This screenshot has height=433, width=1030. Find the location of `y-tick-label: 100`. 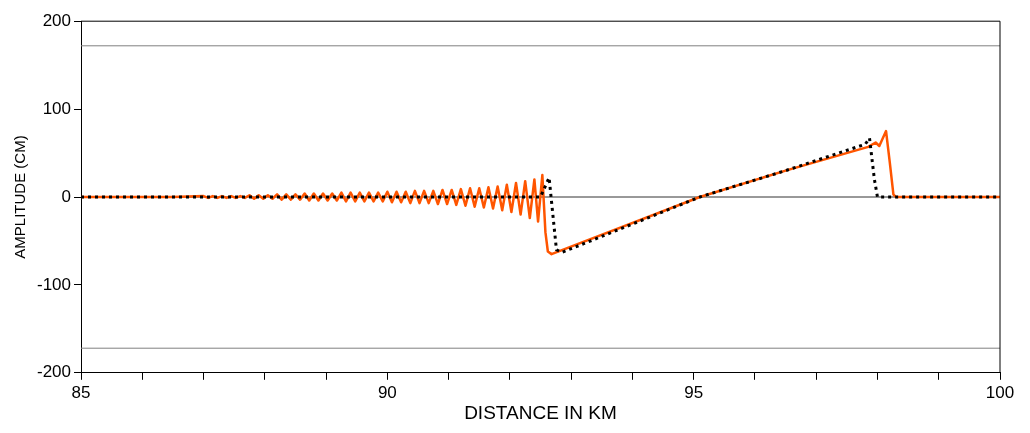

y-tick-label: 100 is located at coordinates (57, 108).